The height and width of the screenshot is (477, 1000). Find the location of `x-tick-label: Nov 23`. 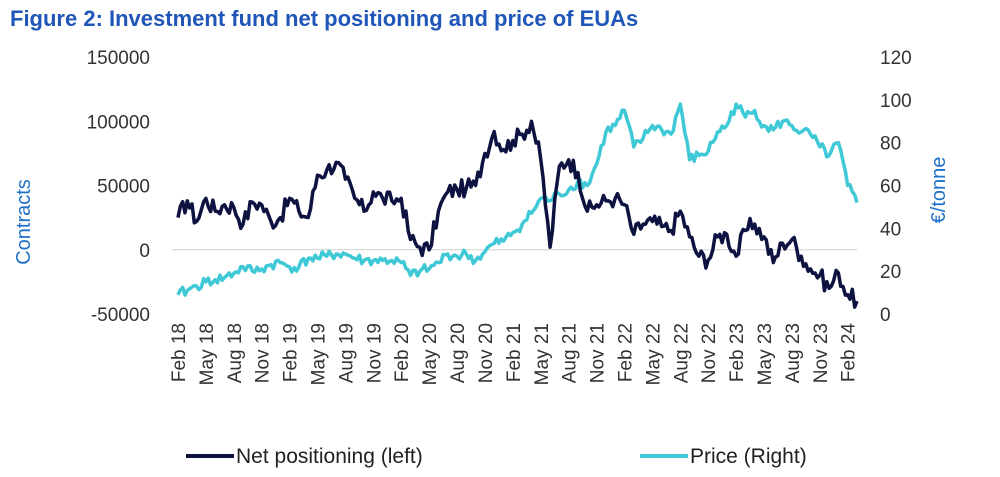

x-tick-label: Nov 23 is located at coordinates (821, 353).